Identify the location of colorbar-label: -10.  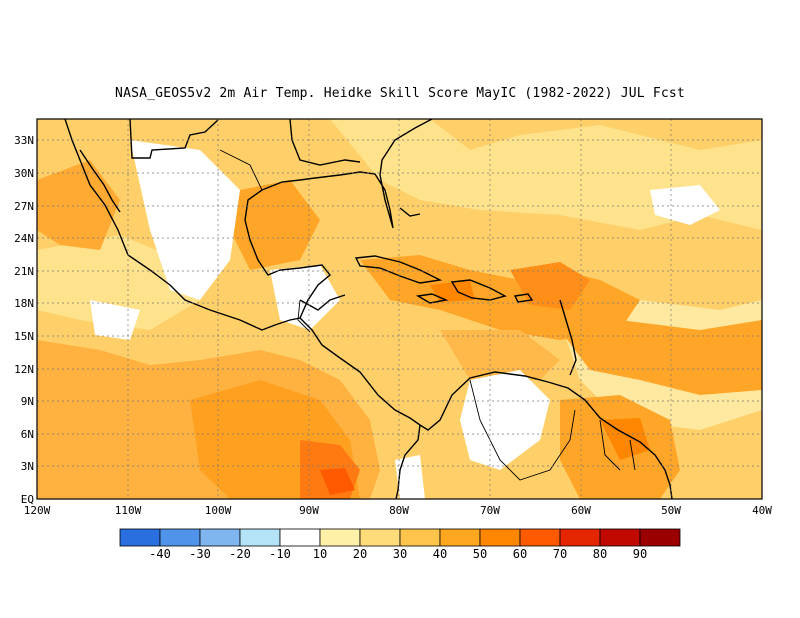
(280, 554).